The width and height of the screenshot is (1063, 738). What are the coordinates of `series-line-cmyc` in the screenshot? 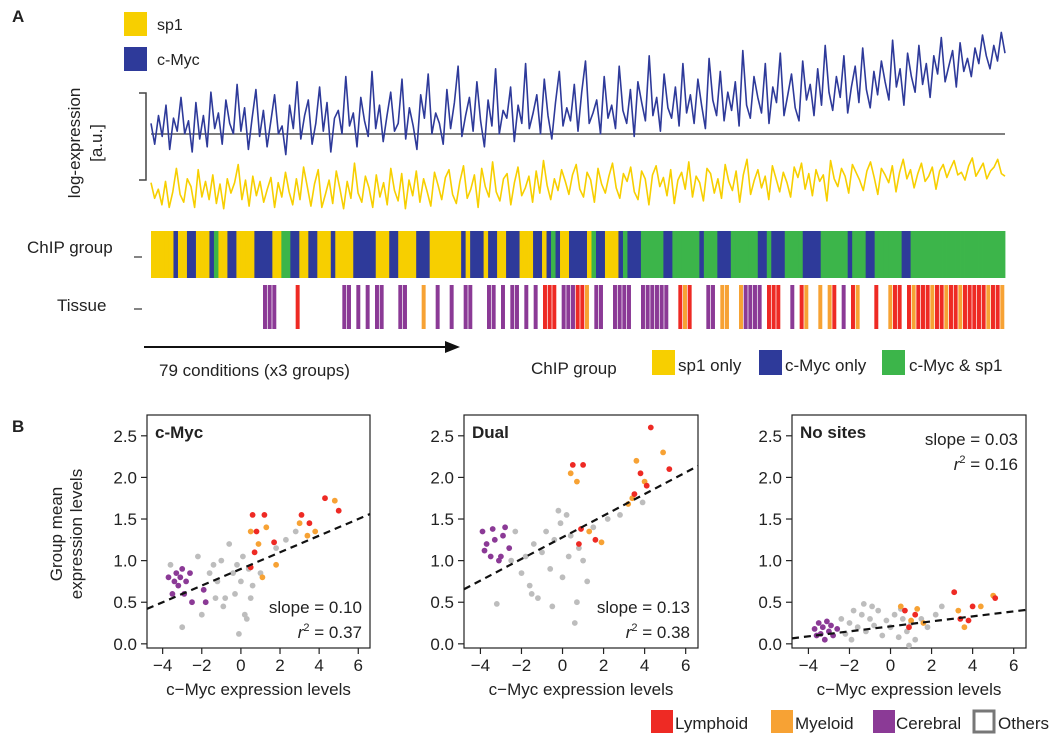 It's located at (578, 93).